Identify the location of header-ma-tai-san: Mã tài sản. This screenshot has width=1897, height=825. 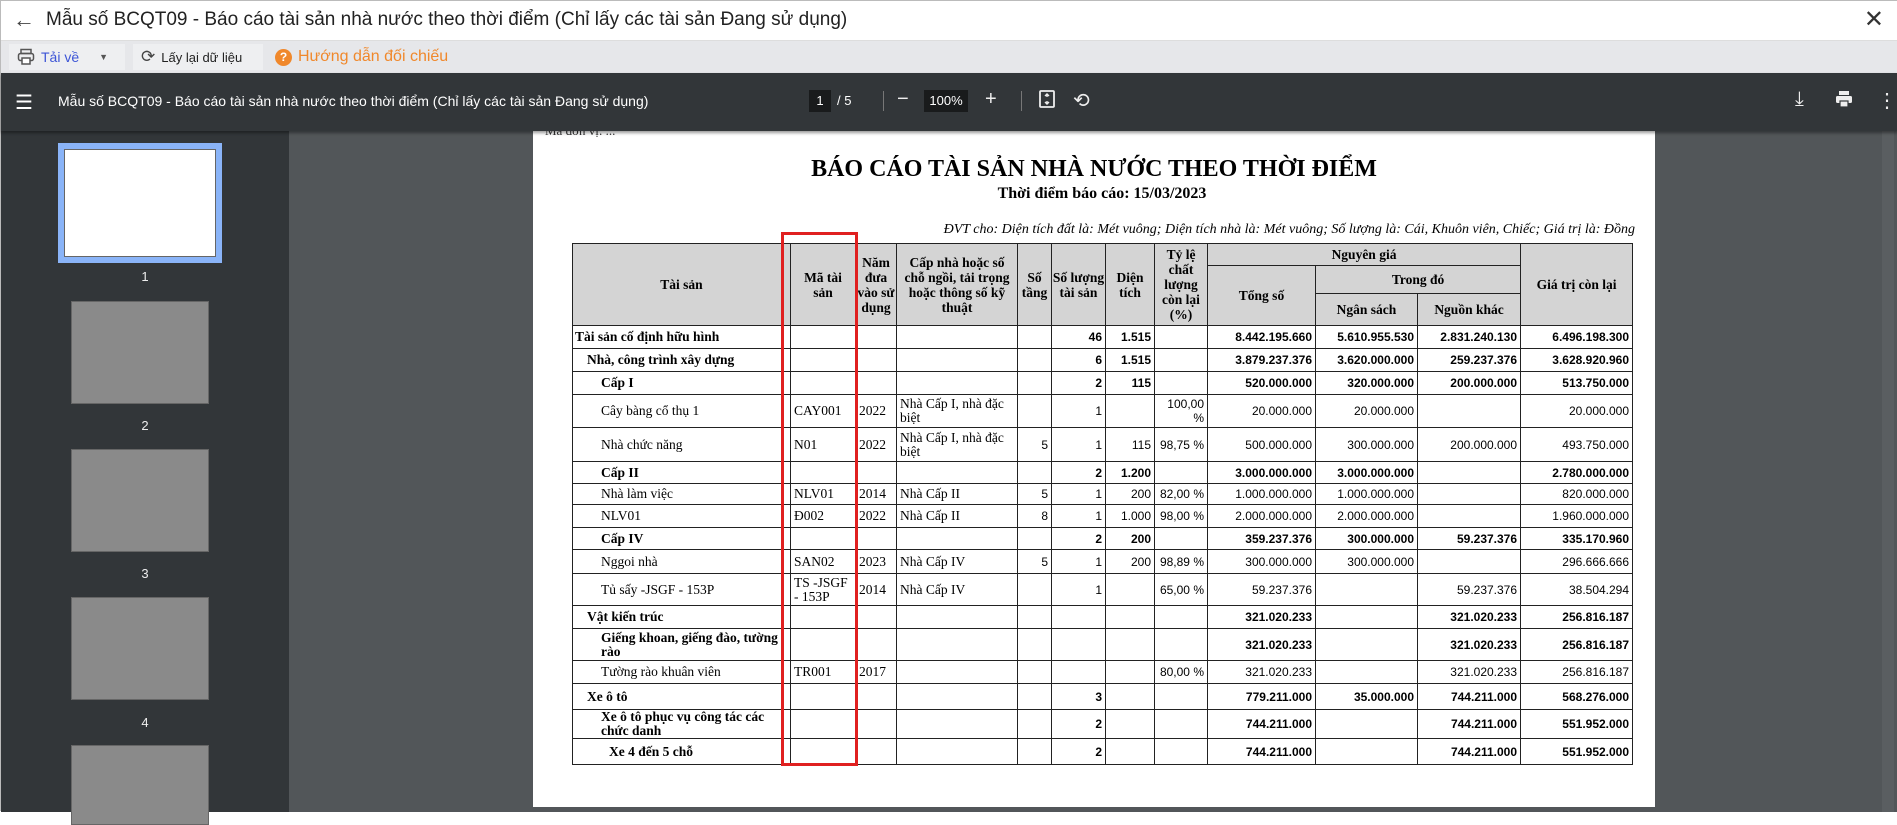
(823, 284).